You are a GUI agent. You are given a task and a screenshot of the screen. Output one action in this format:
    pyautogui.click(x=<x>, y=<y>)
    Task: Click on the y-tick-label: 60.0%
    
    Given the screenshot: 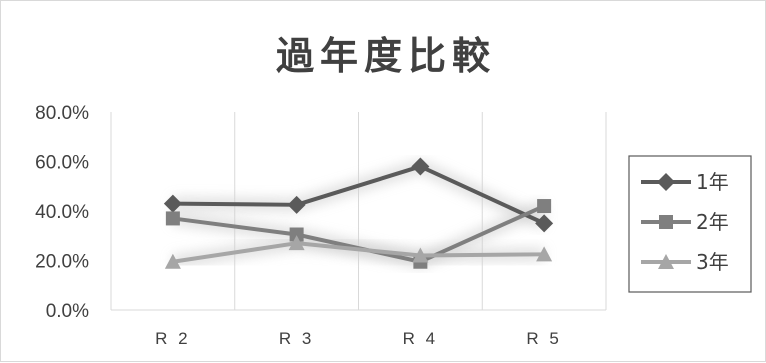 What is the action you would take?
    pyautogui.click(x=62, y=163)
    